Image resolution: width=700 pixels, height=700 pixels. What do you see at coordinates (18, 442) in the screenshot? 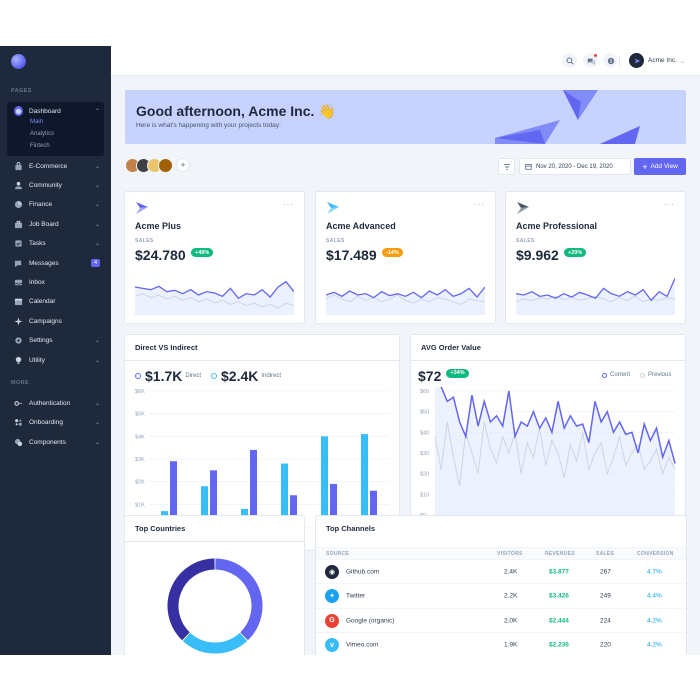
I see `components-icon` at bounding box center [18, 442].